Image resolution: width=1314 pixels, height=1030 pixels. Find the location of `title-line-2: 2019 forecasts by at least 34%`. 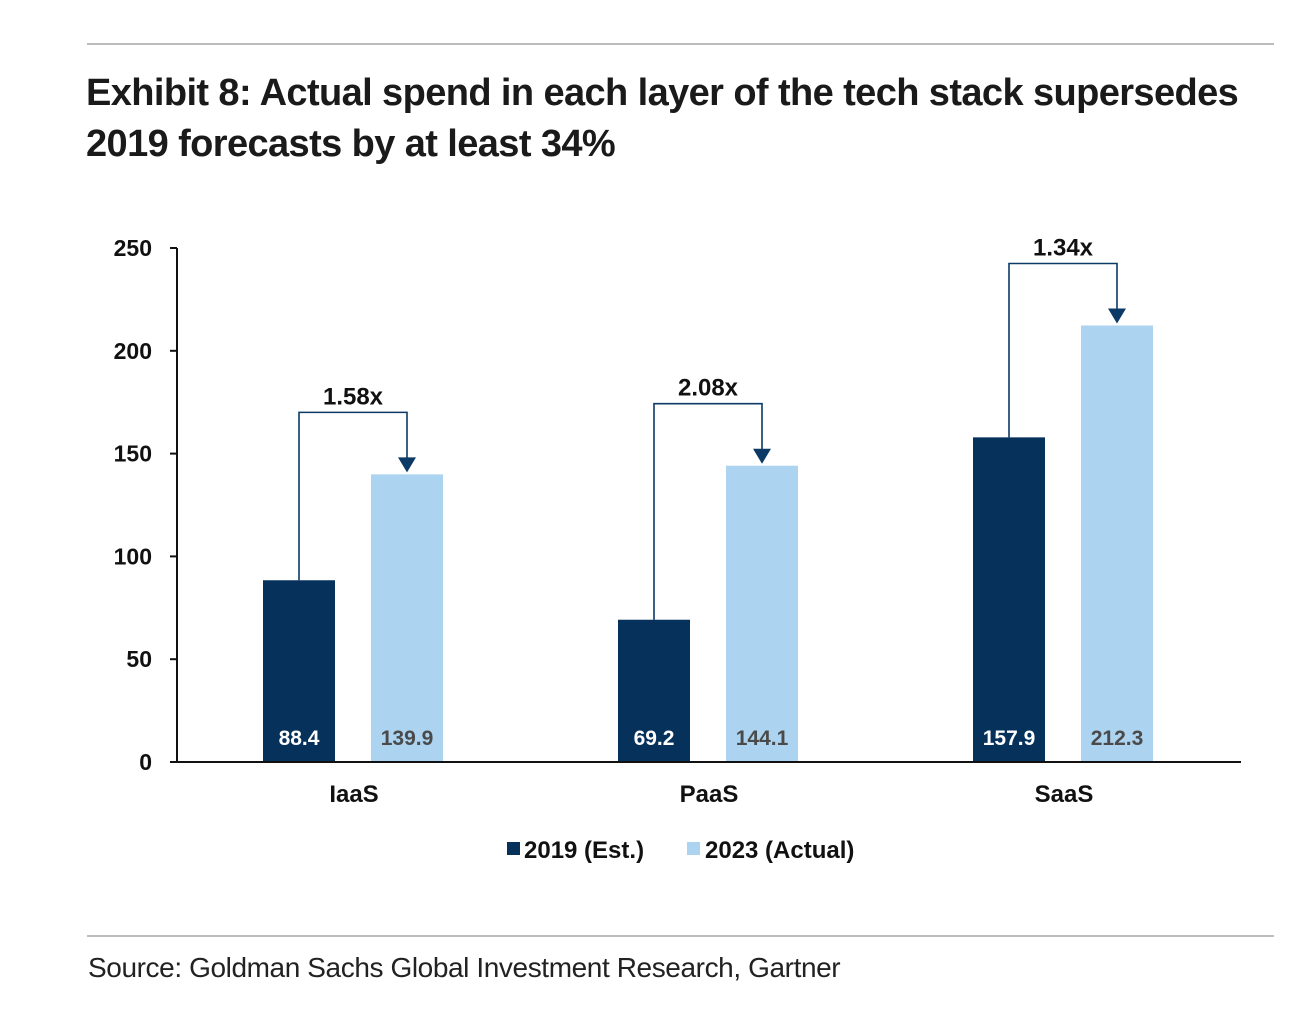

title-line-2: 2019 forecasts by at least 34% is located at coordinates (351, 144).